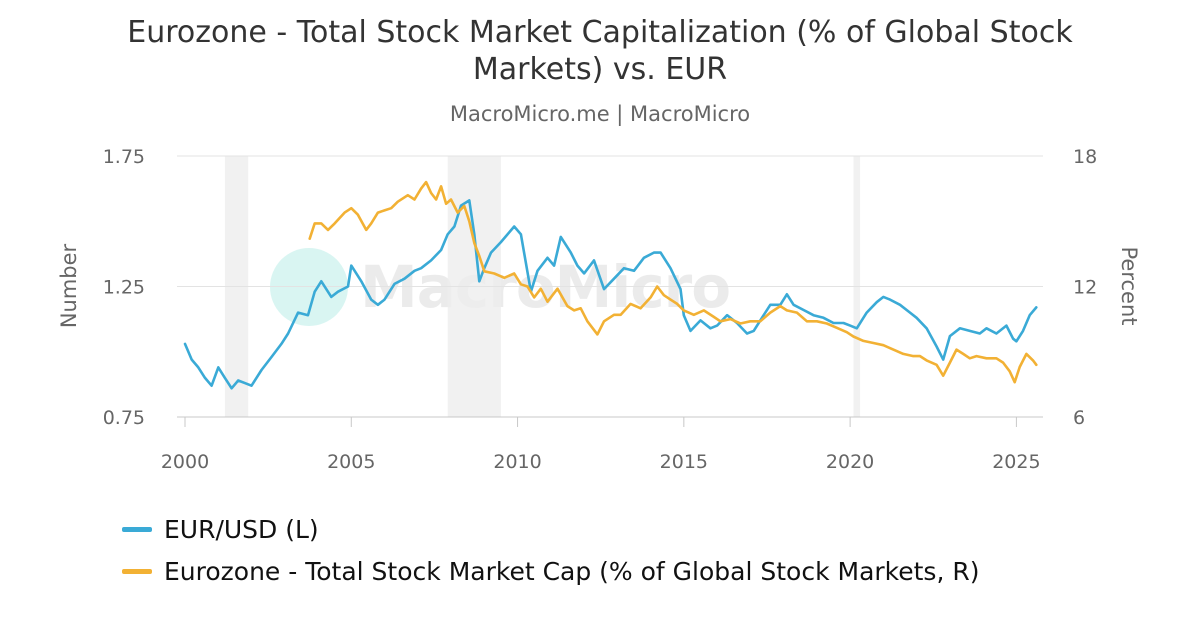  What do you see at coordinates (124, 288) in the screenshot?
I see `y-left-tick-label: 1.25` at bounding box center [124, 288].